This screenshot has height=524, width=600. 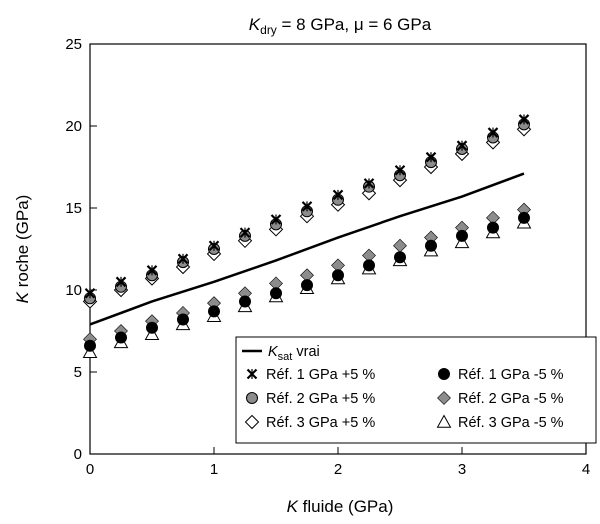 I want to click on y-tick-label: 25, so click(x=73, y=44).